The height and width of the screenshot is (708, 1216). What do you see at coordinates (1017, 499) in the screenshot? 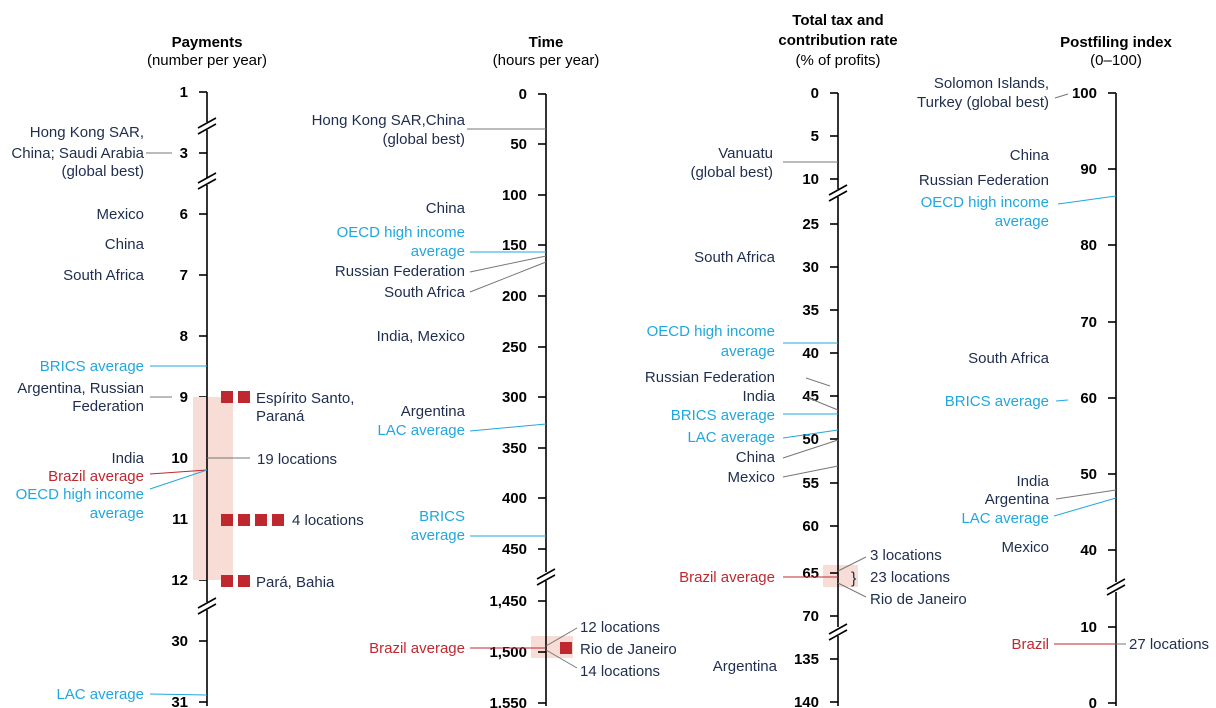
I see `postfiling-label: Argentina` at bounding box center [1017, 499].